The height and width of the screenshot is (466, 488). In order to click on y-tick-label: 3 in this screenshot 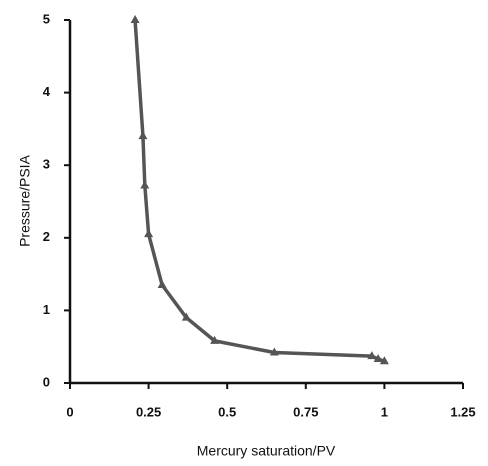, I will do `click(46, 164)`.